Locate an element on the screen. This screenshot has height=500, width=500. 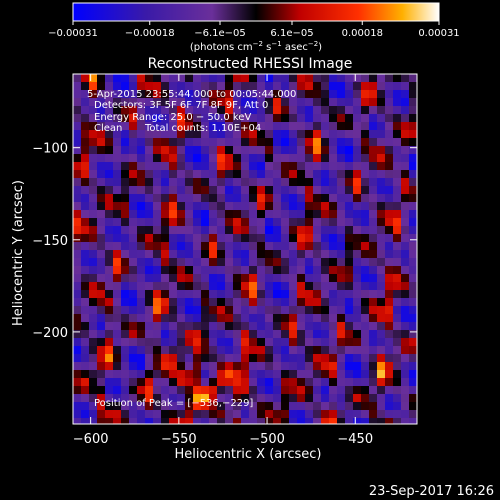
y-axis-label: Heliocentric Y (arcsec) is located at coordinates (18, 253).